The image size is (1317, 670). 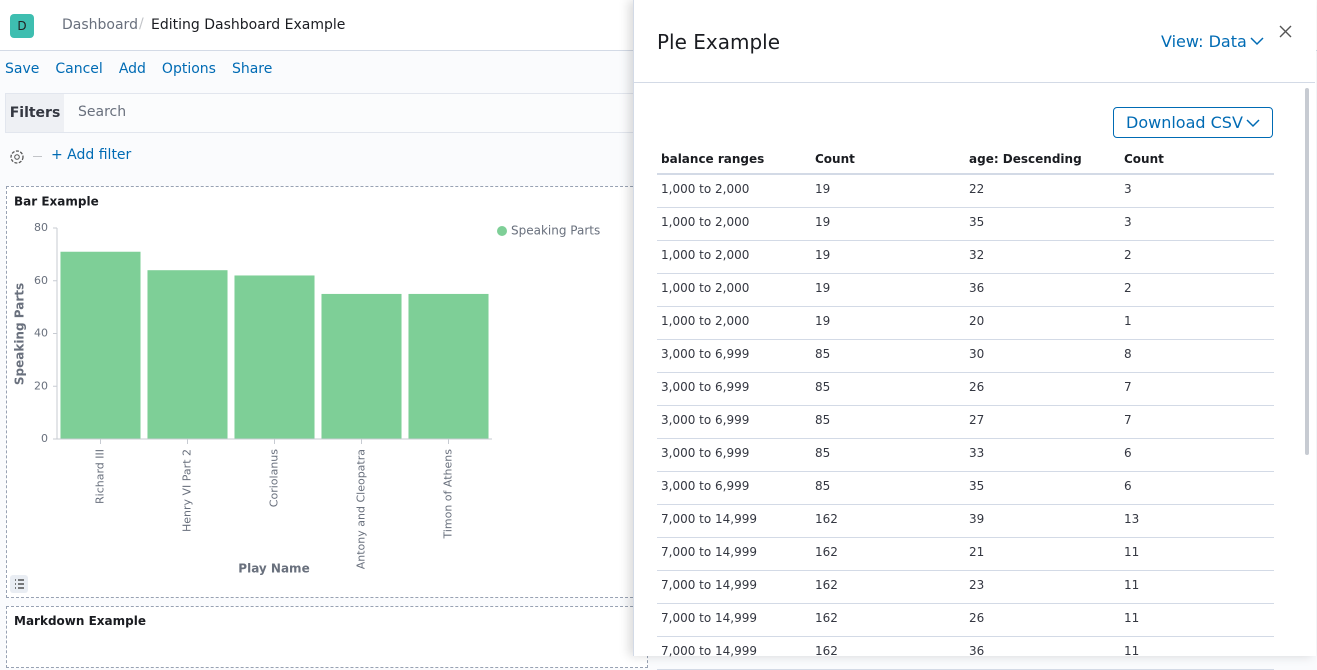 What do you see at coordinates (1257, 41) in the screenshot?
I see `chevron` at bounding box center [1257, 41].